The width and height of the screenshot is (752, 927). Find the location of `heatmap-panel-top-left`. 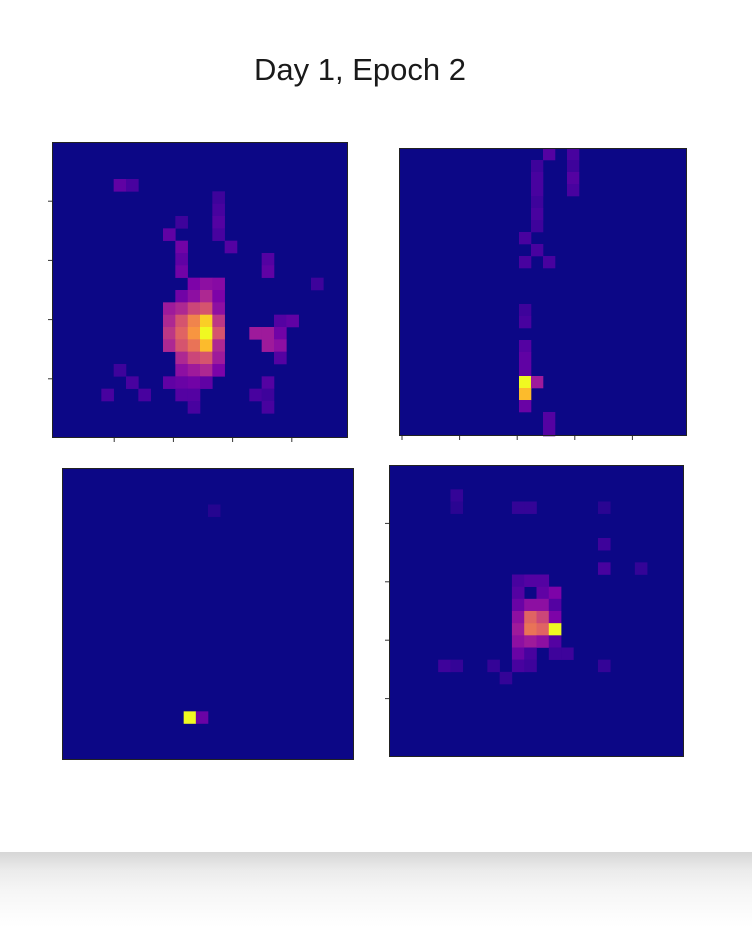

heatmap-panel-top-left is located at coordinates (198, 292).